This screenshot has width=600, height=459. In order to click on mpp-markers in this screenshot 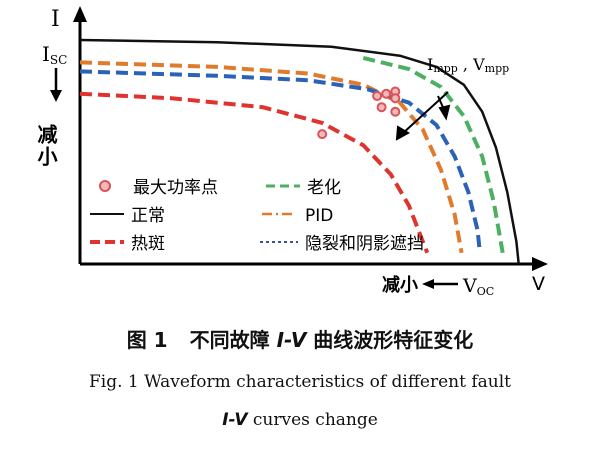, I will do `click(359, 113)`.